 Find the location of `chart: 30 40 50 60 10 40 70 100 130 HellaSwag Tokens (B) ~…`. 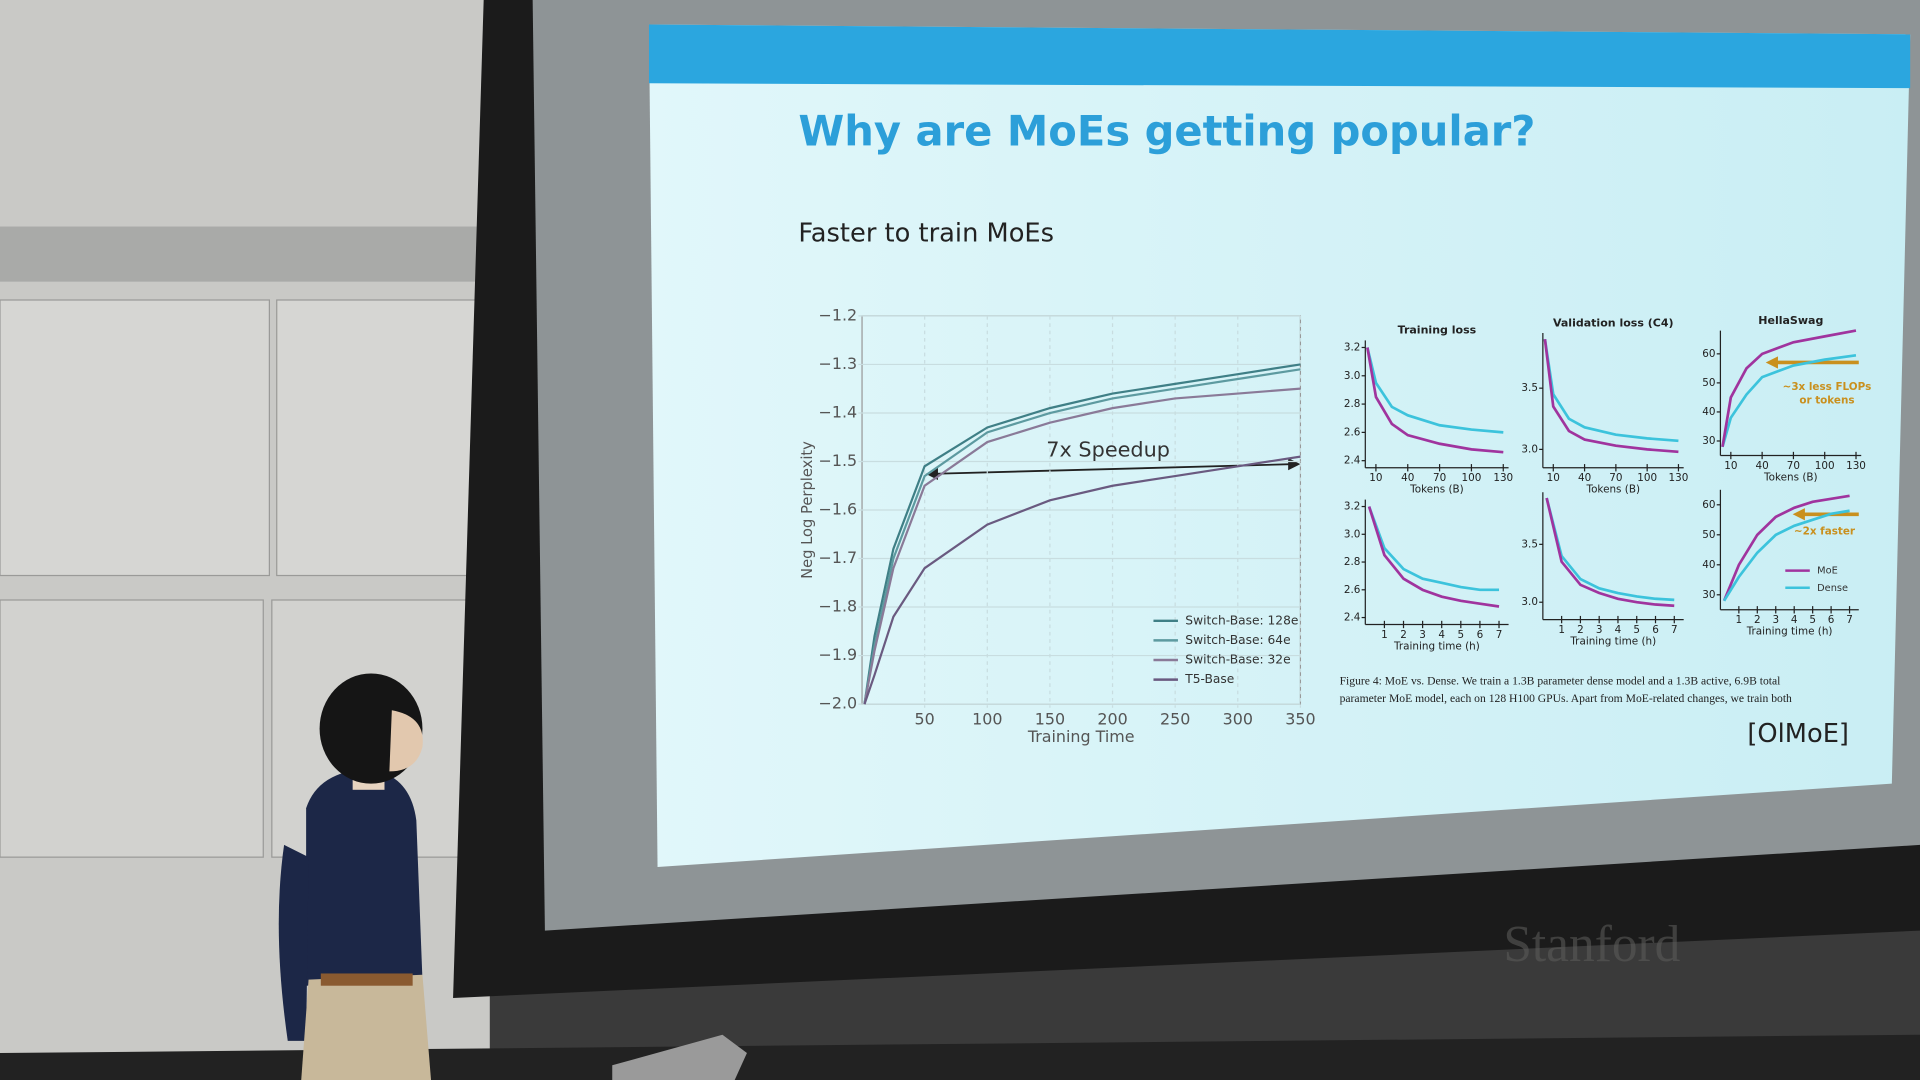

chart: 30 40 50 60 10 40 70 100 130 HellaSwag Tokens (B) ~… is located at coordinates (1786, 399).